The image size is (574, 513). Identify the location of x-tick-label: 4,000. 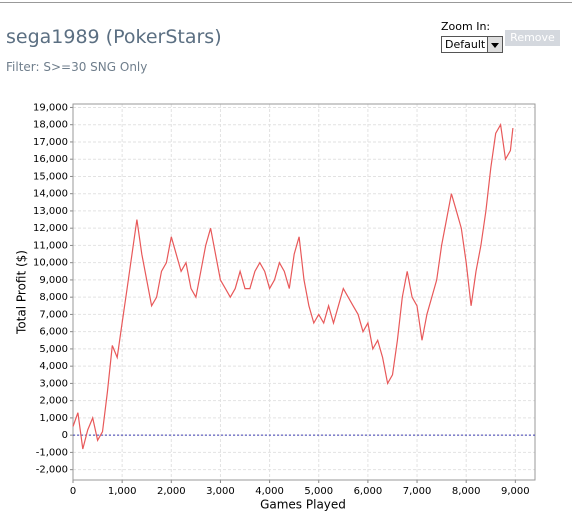
(269, 491).